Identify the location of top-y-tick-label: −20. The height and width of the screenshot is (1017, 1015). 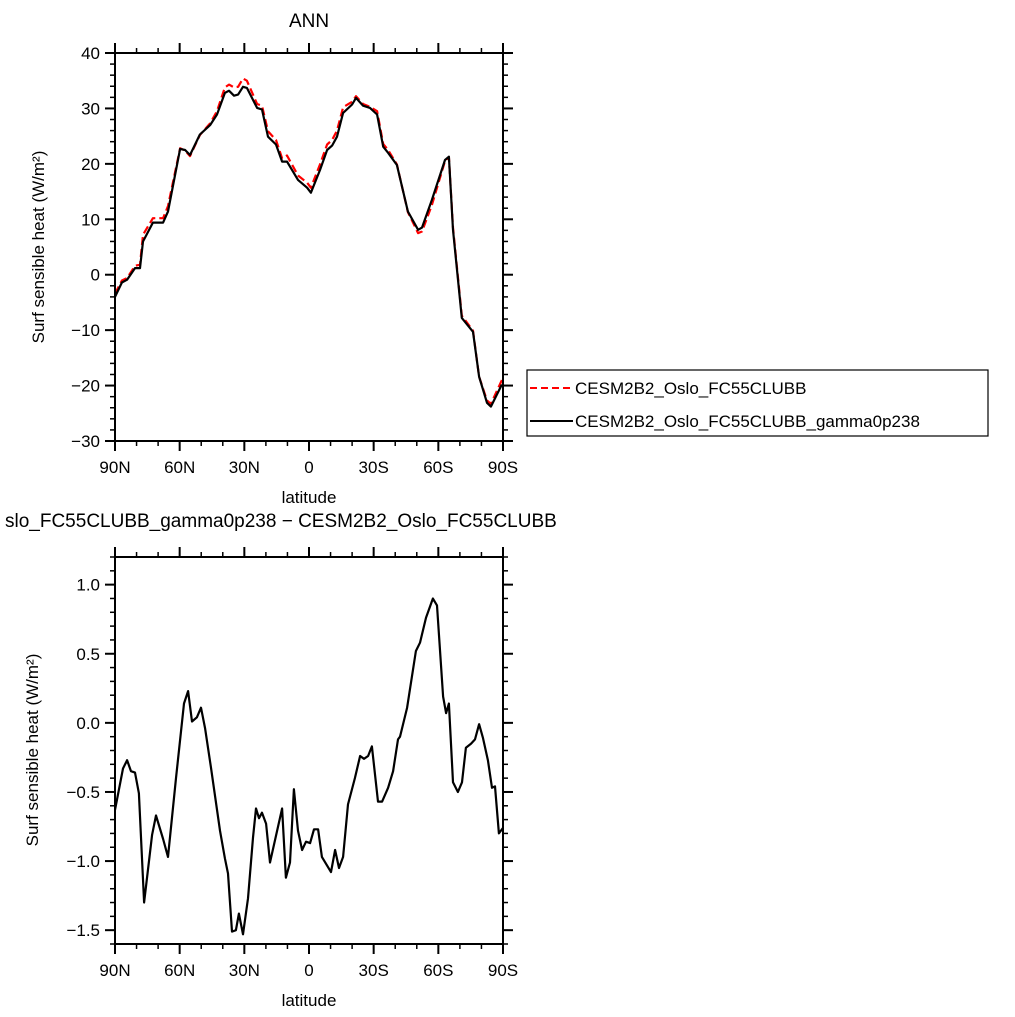
(85, 386).